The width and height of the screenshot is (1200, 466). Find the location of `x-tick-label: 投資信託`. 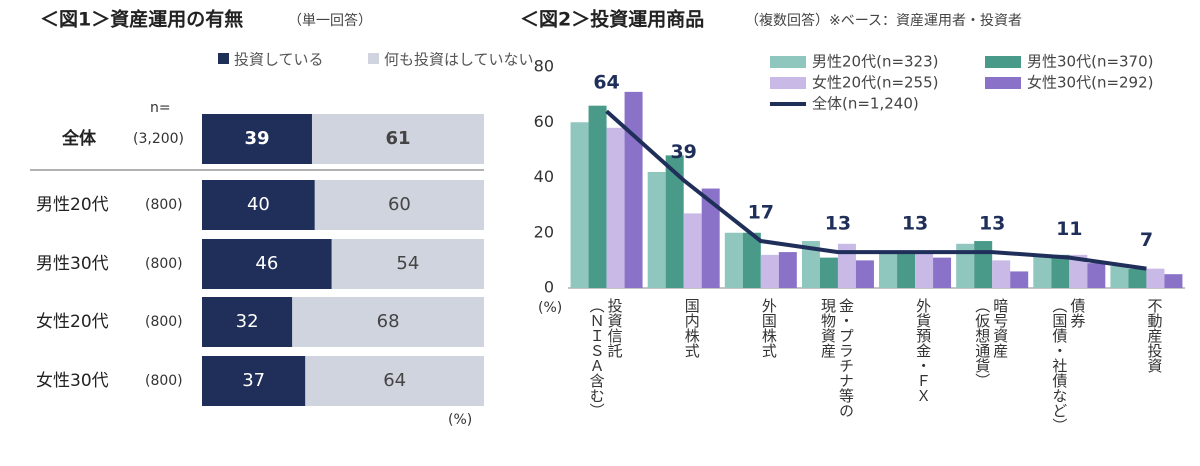

x-tick-label: 投資信託 is located at coordinates (615, 328).